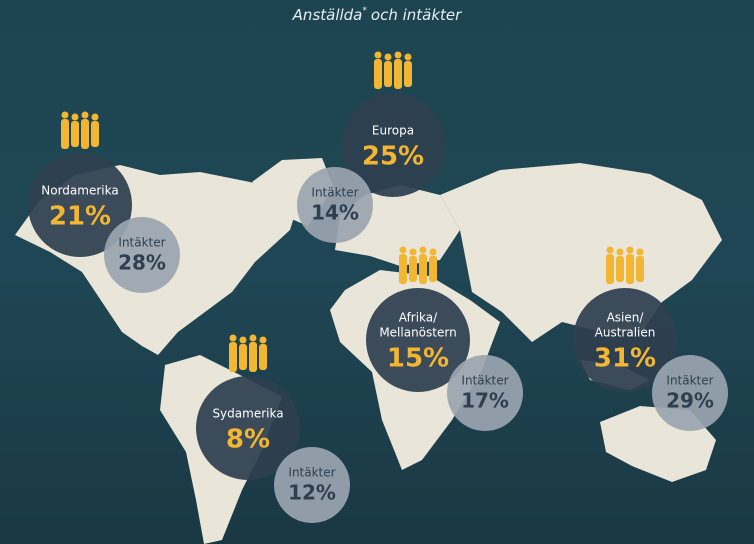  Describe the element at coordinates (79, 191) in the screenshot. I see `region-name: Nordamerika` at that location.